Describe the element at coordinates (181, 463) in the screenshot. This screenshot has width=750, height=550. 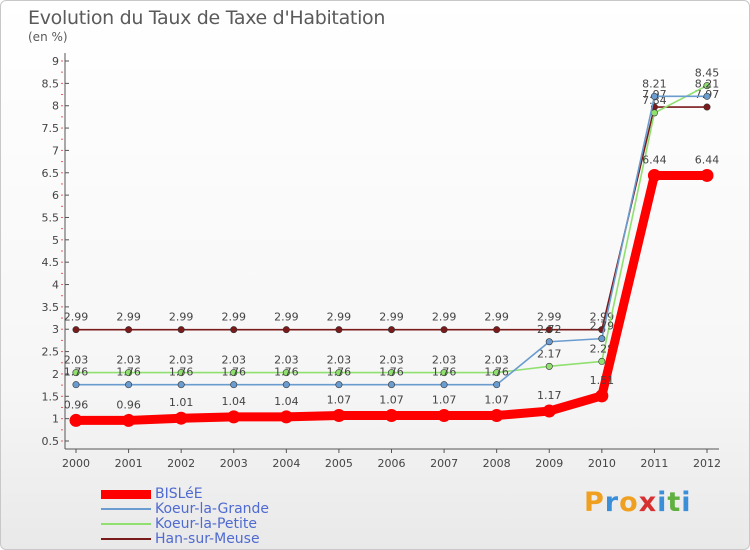
I see `x-tick-label: 2002` at that location.